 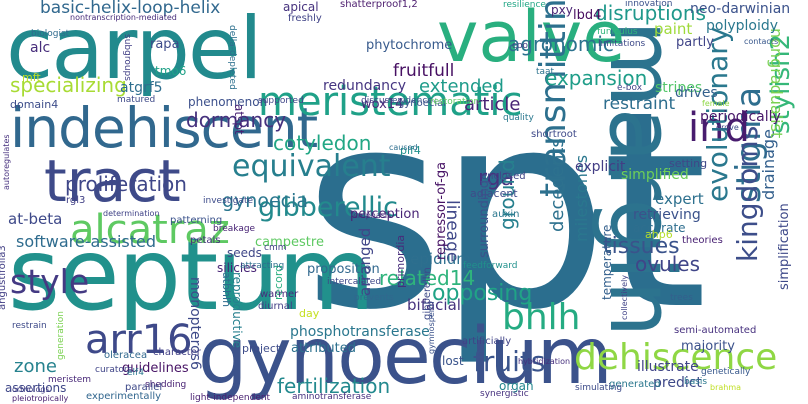 I want to click on word-aminotransferase: aminotransferase, so click(x=332, y=397).